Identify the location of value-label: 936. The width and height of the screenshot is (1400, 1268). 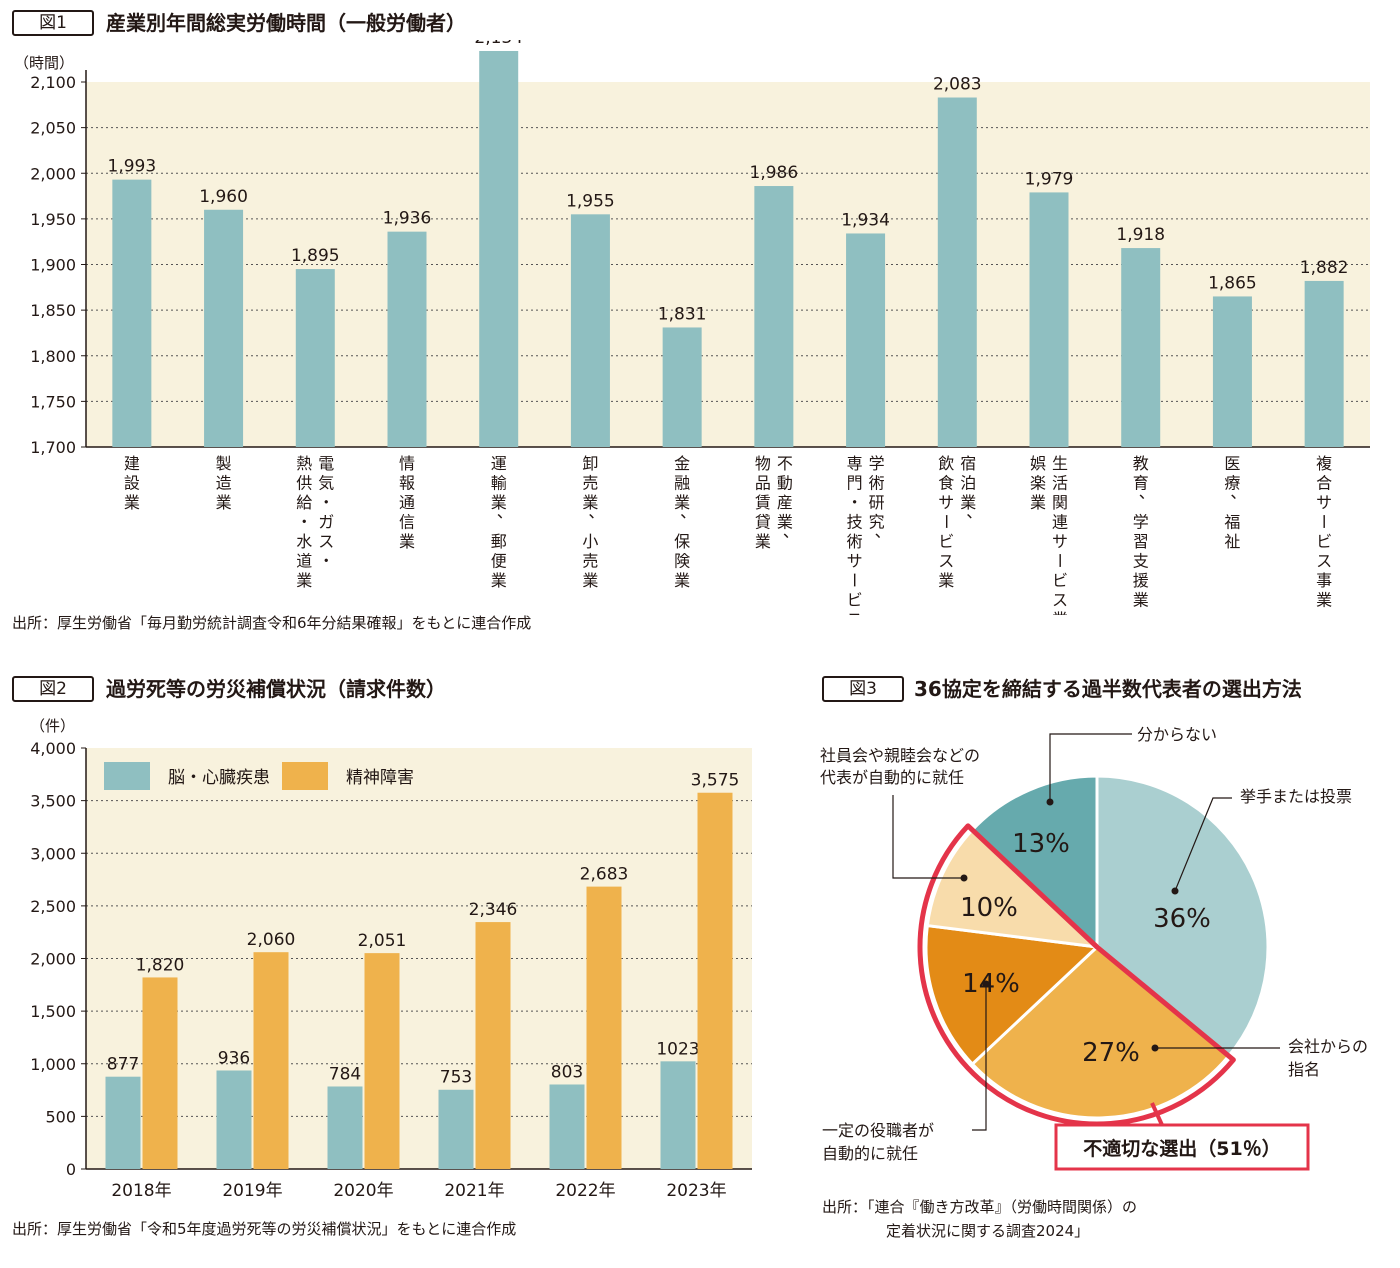
(234, 1058).